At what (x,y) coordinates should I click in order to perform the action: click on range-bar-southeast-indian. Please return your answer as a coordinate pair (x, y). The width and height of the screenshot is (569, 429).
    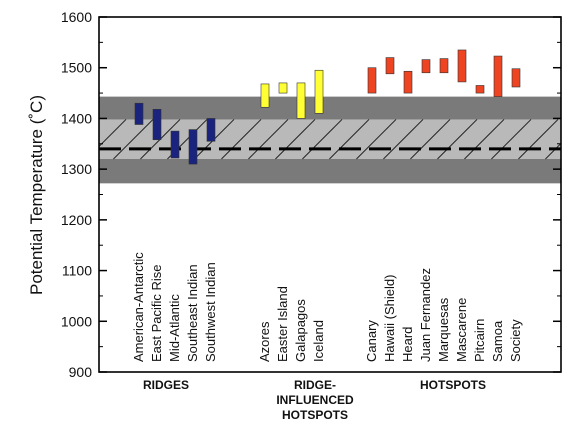
    Looking at the image, I should click on (193, 147).